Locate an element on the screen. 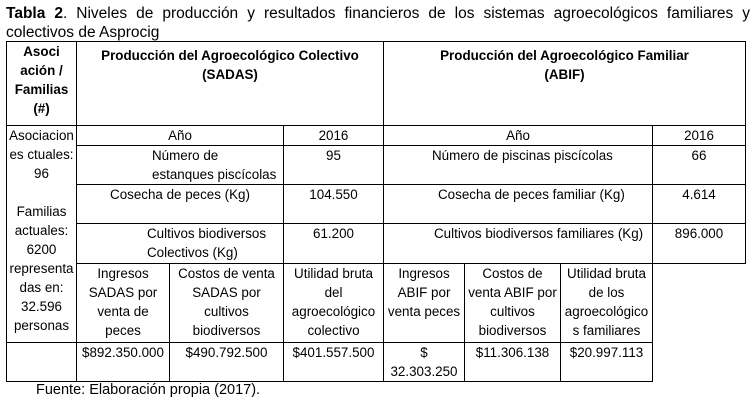 The image size is (756, 406). stat-line: 6200 is located at coordinates (41, 249).